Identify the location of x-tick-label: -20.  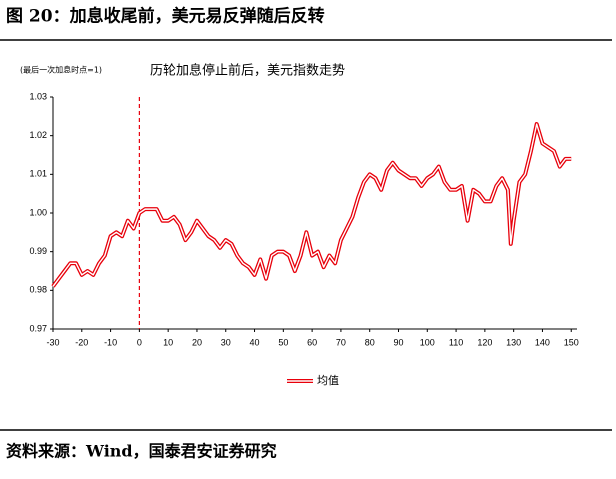
(81, 342).